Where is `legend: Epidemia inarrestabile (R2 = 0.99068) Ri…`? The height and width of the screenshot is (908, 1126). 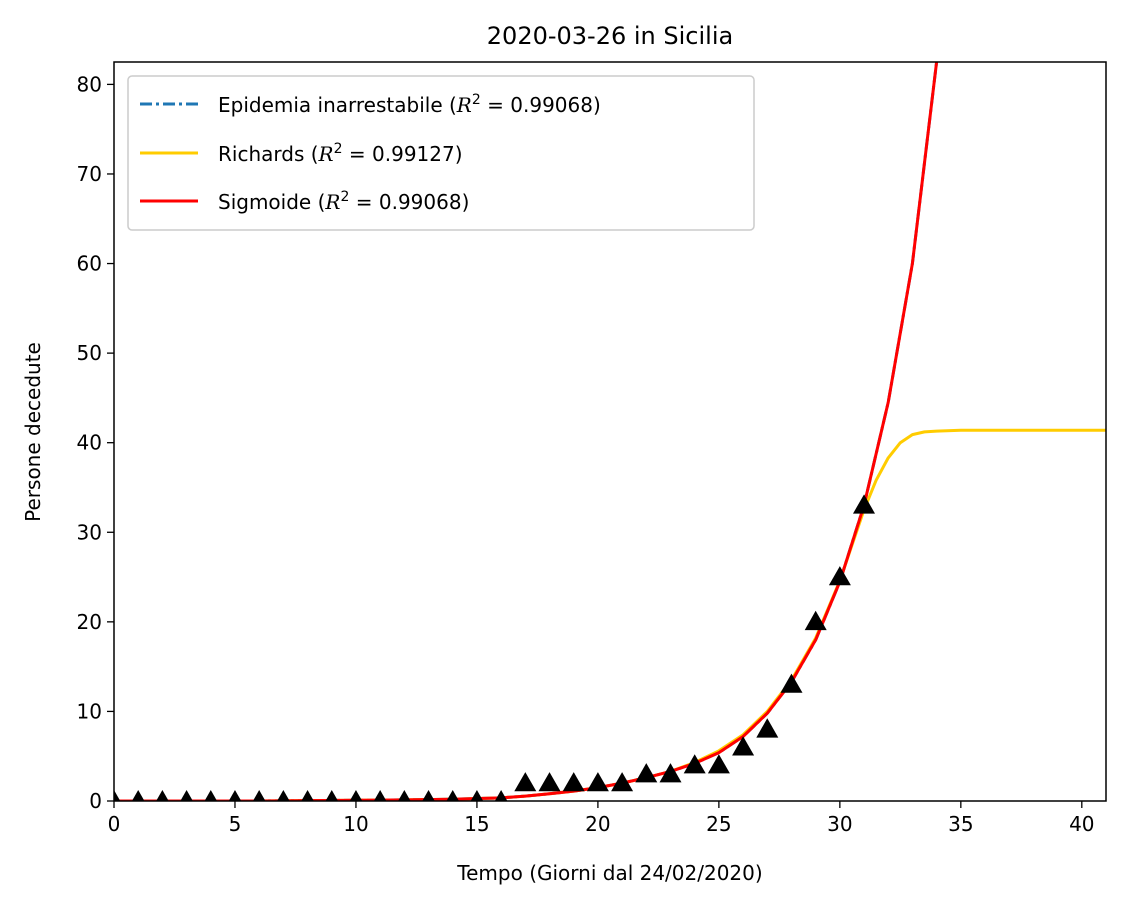
legend: Epidemia inarrestabile (R2 = 0.99068) Ri… is located at coordinates (441, 153).